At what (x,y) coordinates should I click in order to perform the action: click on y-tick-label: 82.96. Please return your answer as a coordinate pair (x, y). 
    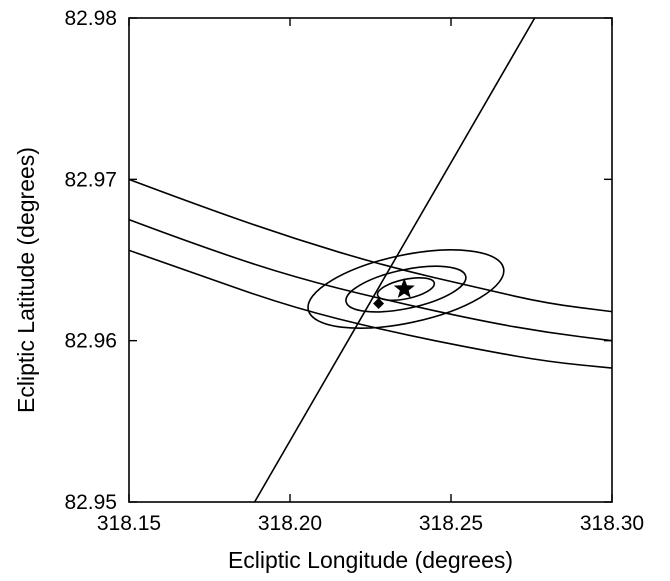
    Looking at the image, I should click on (90, 341).